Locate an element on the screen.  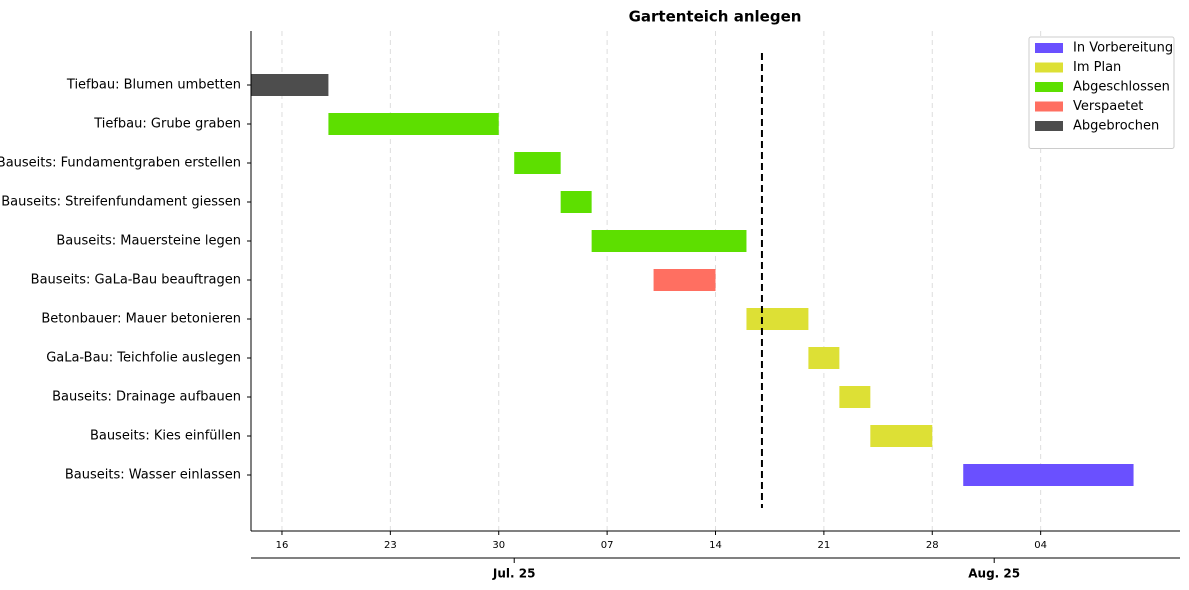
y-tick-label: Betonbauer: Mauer betonieren is located at coordinates (141, 319).